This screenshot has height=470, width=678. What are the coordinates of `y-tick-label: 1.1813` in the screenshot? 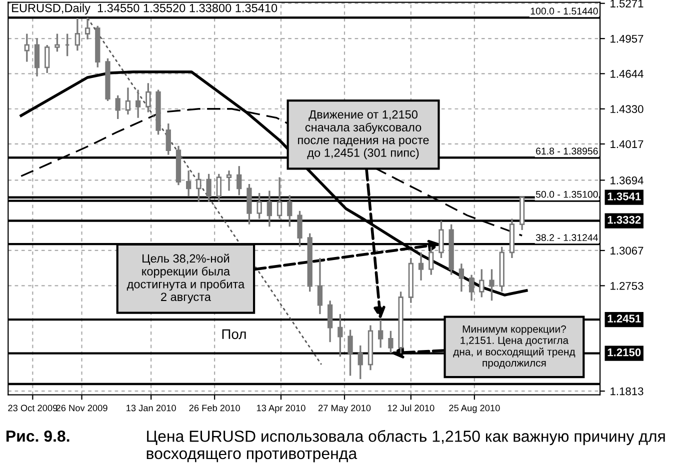 It's located at (627, 391).